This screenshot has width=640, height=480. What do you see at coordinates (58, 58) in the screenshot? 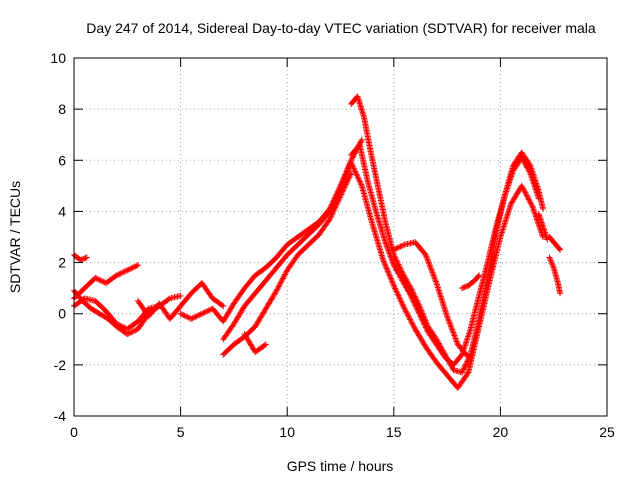
I see `y-tick-label: 10` at bounding box center [58, 58].